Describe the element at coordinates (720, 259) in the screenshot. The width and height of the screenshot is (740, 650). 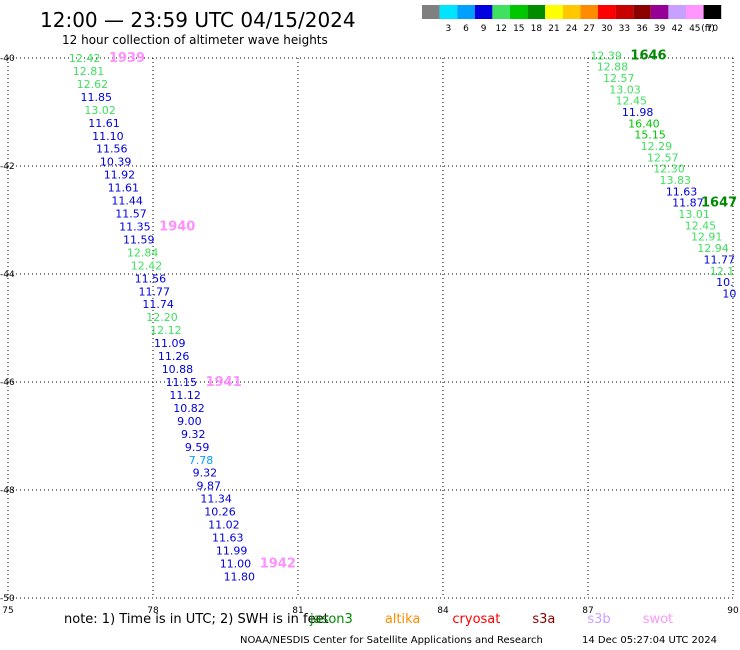
I see `wave-height-point: 11.77` at that location.